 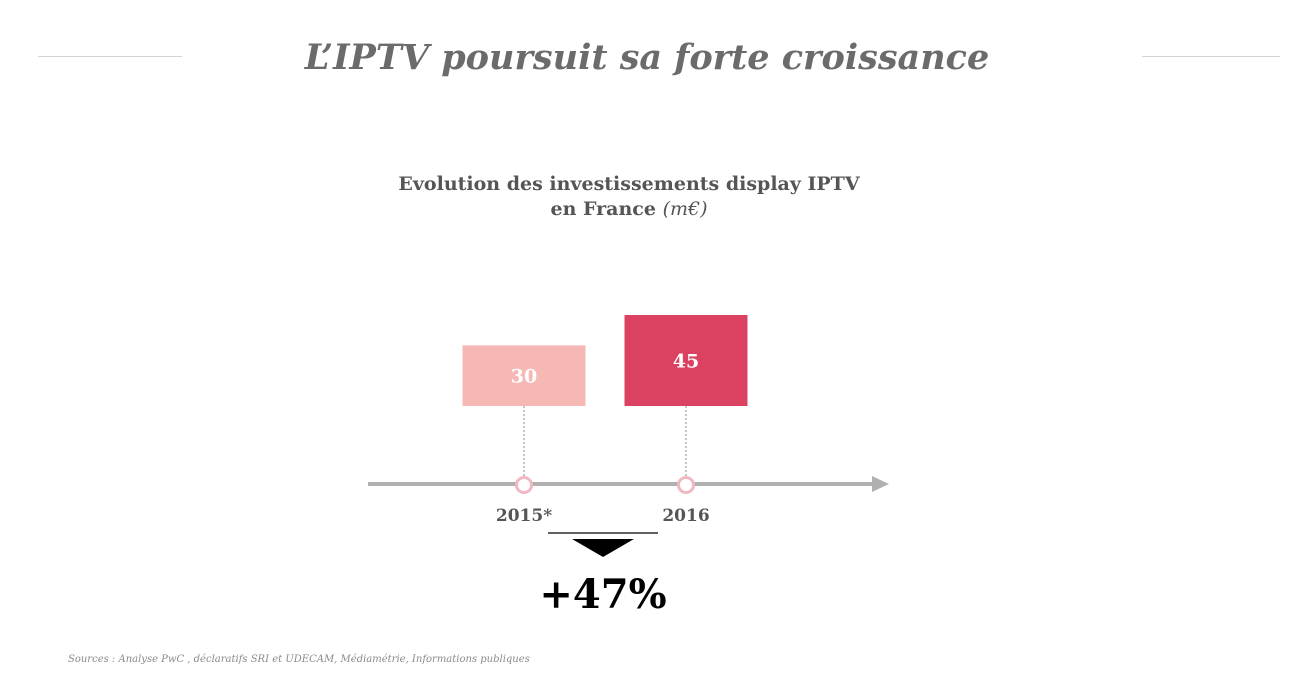 What do you see at coordinates (685, 516) in the screenshot?
I see `year-tick-label: 2016` at bounding box center [685, 516].